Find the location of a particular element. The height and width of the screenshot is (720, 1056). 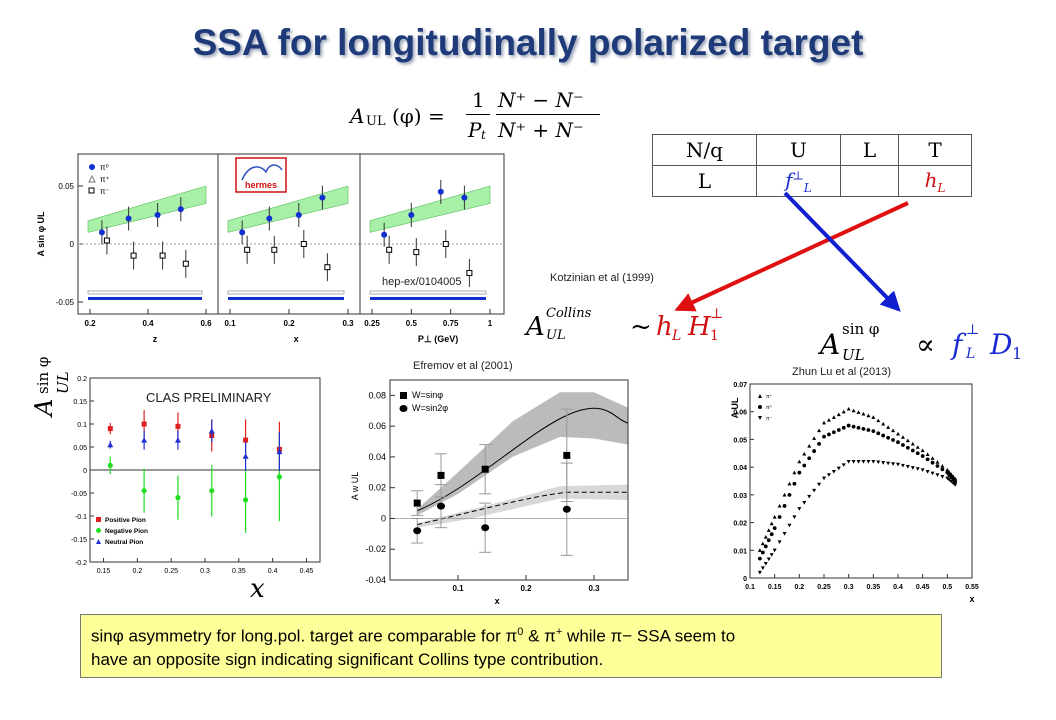

sinphi-D: D is located at coordinates (1001, 344).